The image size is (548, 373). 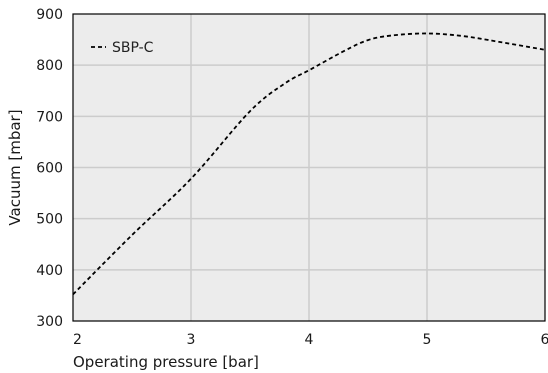 I want to click on y-tick-label: 900, so click(x=49, y=15).